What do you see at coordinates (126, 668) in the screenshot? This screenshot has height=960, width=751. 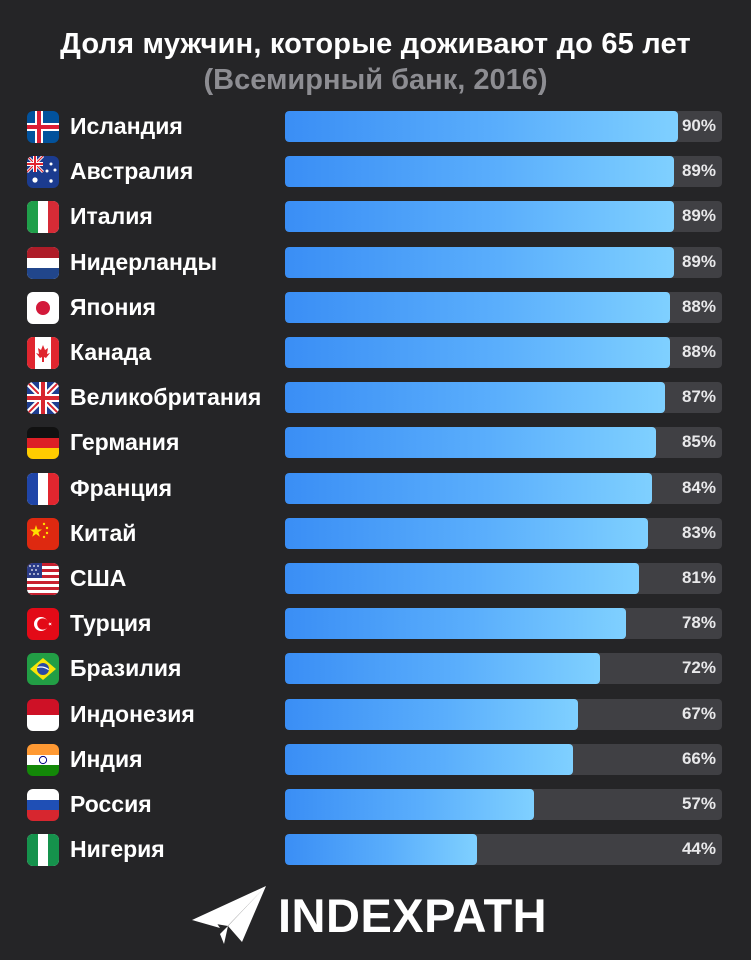 I see `category-label: Бразилия` at bounding box center [126, 668].